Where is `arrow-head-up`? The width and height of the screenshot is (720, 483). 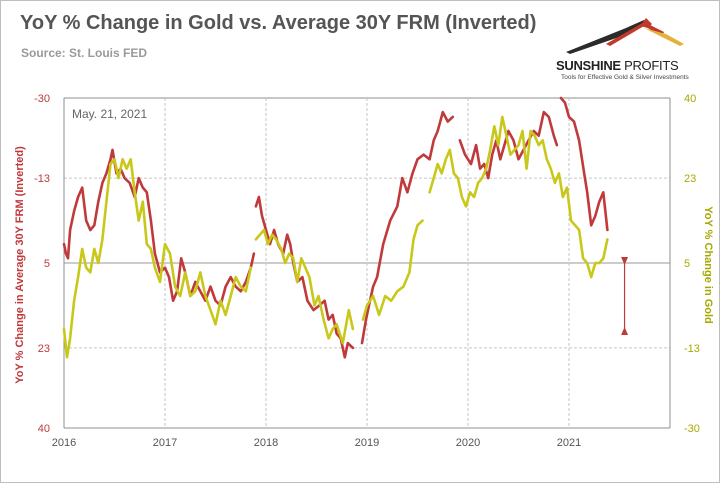 arrow-head-up is located at coordinates (625, 331).